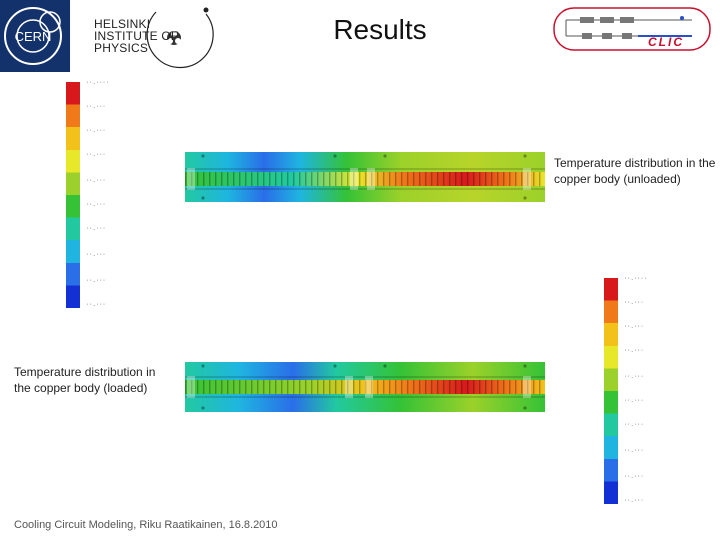  Describe the element at coordinates (121, 48) in the screenshot. I see `hip-logo-line: PHYSICS` at that location.